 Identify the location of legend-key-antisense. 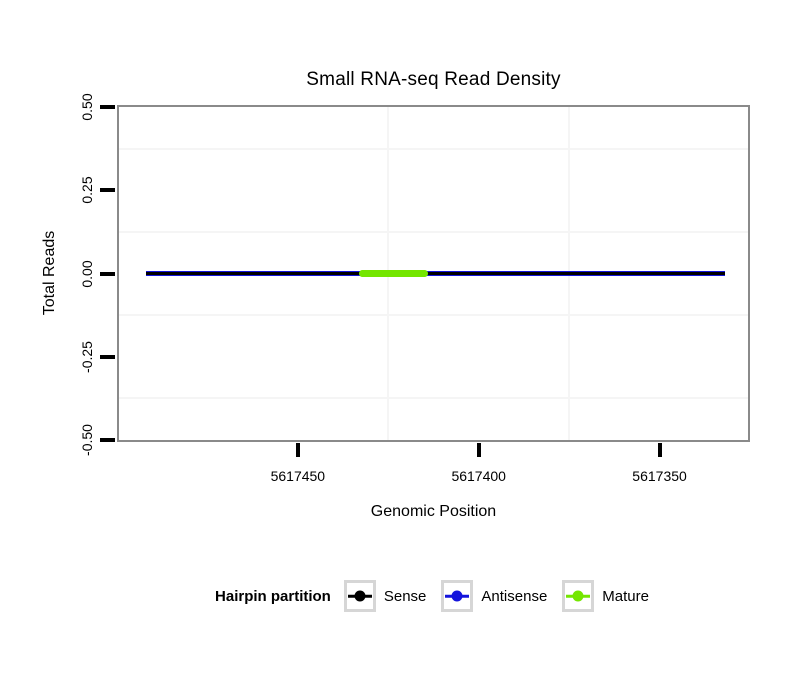
(457, 596).